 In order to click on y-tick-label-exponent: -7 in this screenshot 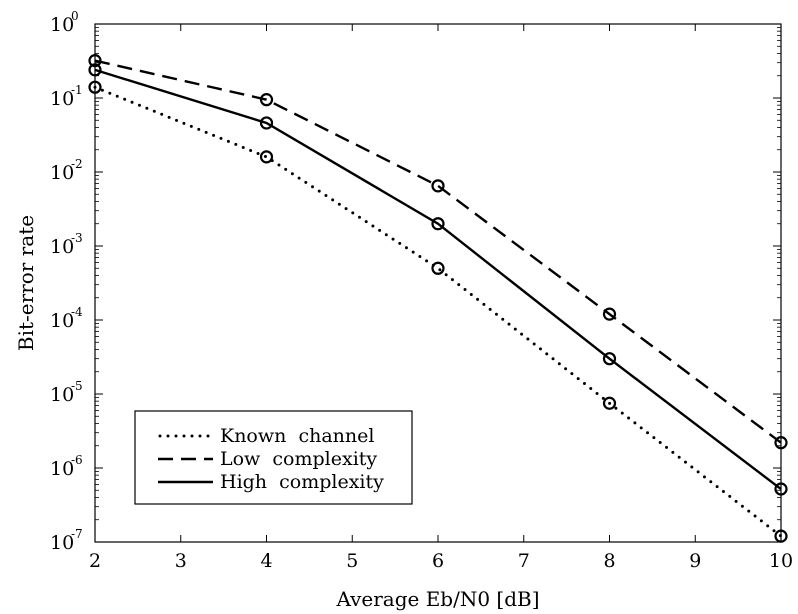, I will do `click(77, 534)`.